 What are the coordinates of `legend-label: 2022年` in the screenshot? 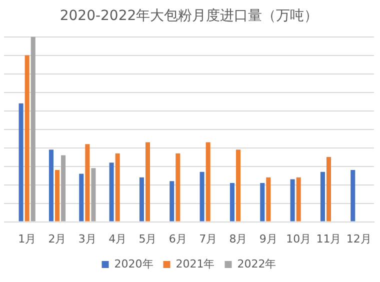 It's located at (256, 263).